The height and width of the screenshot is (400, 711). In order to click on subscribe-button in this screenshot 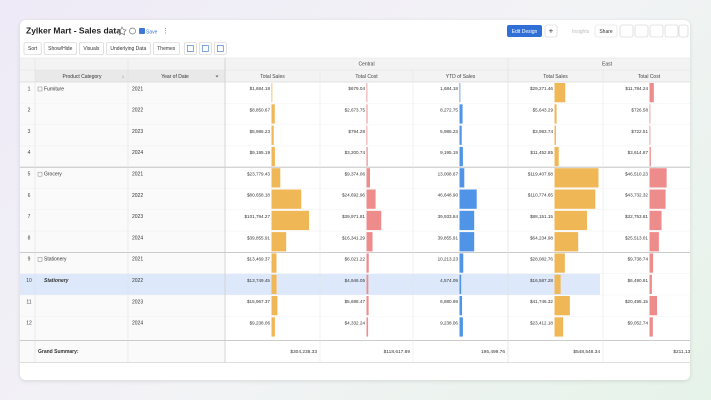, I will do `click(656, 31)`.